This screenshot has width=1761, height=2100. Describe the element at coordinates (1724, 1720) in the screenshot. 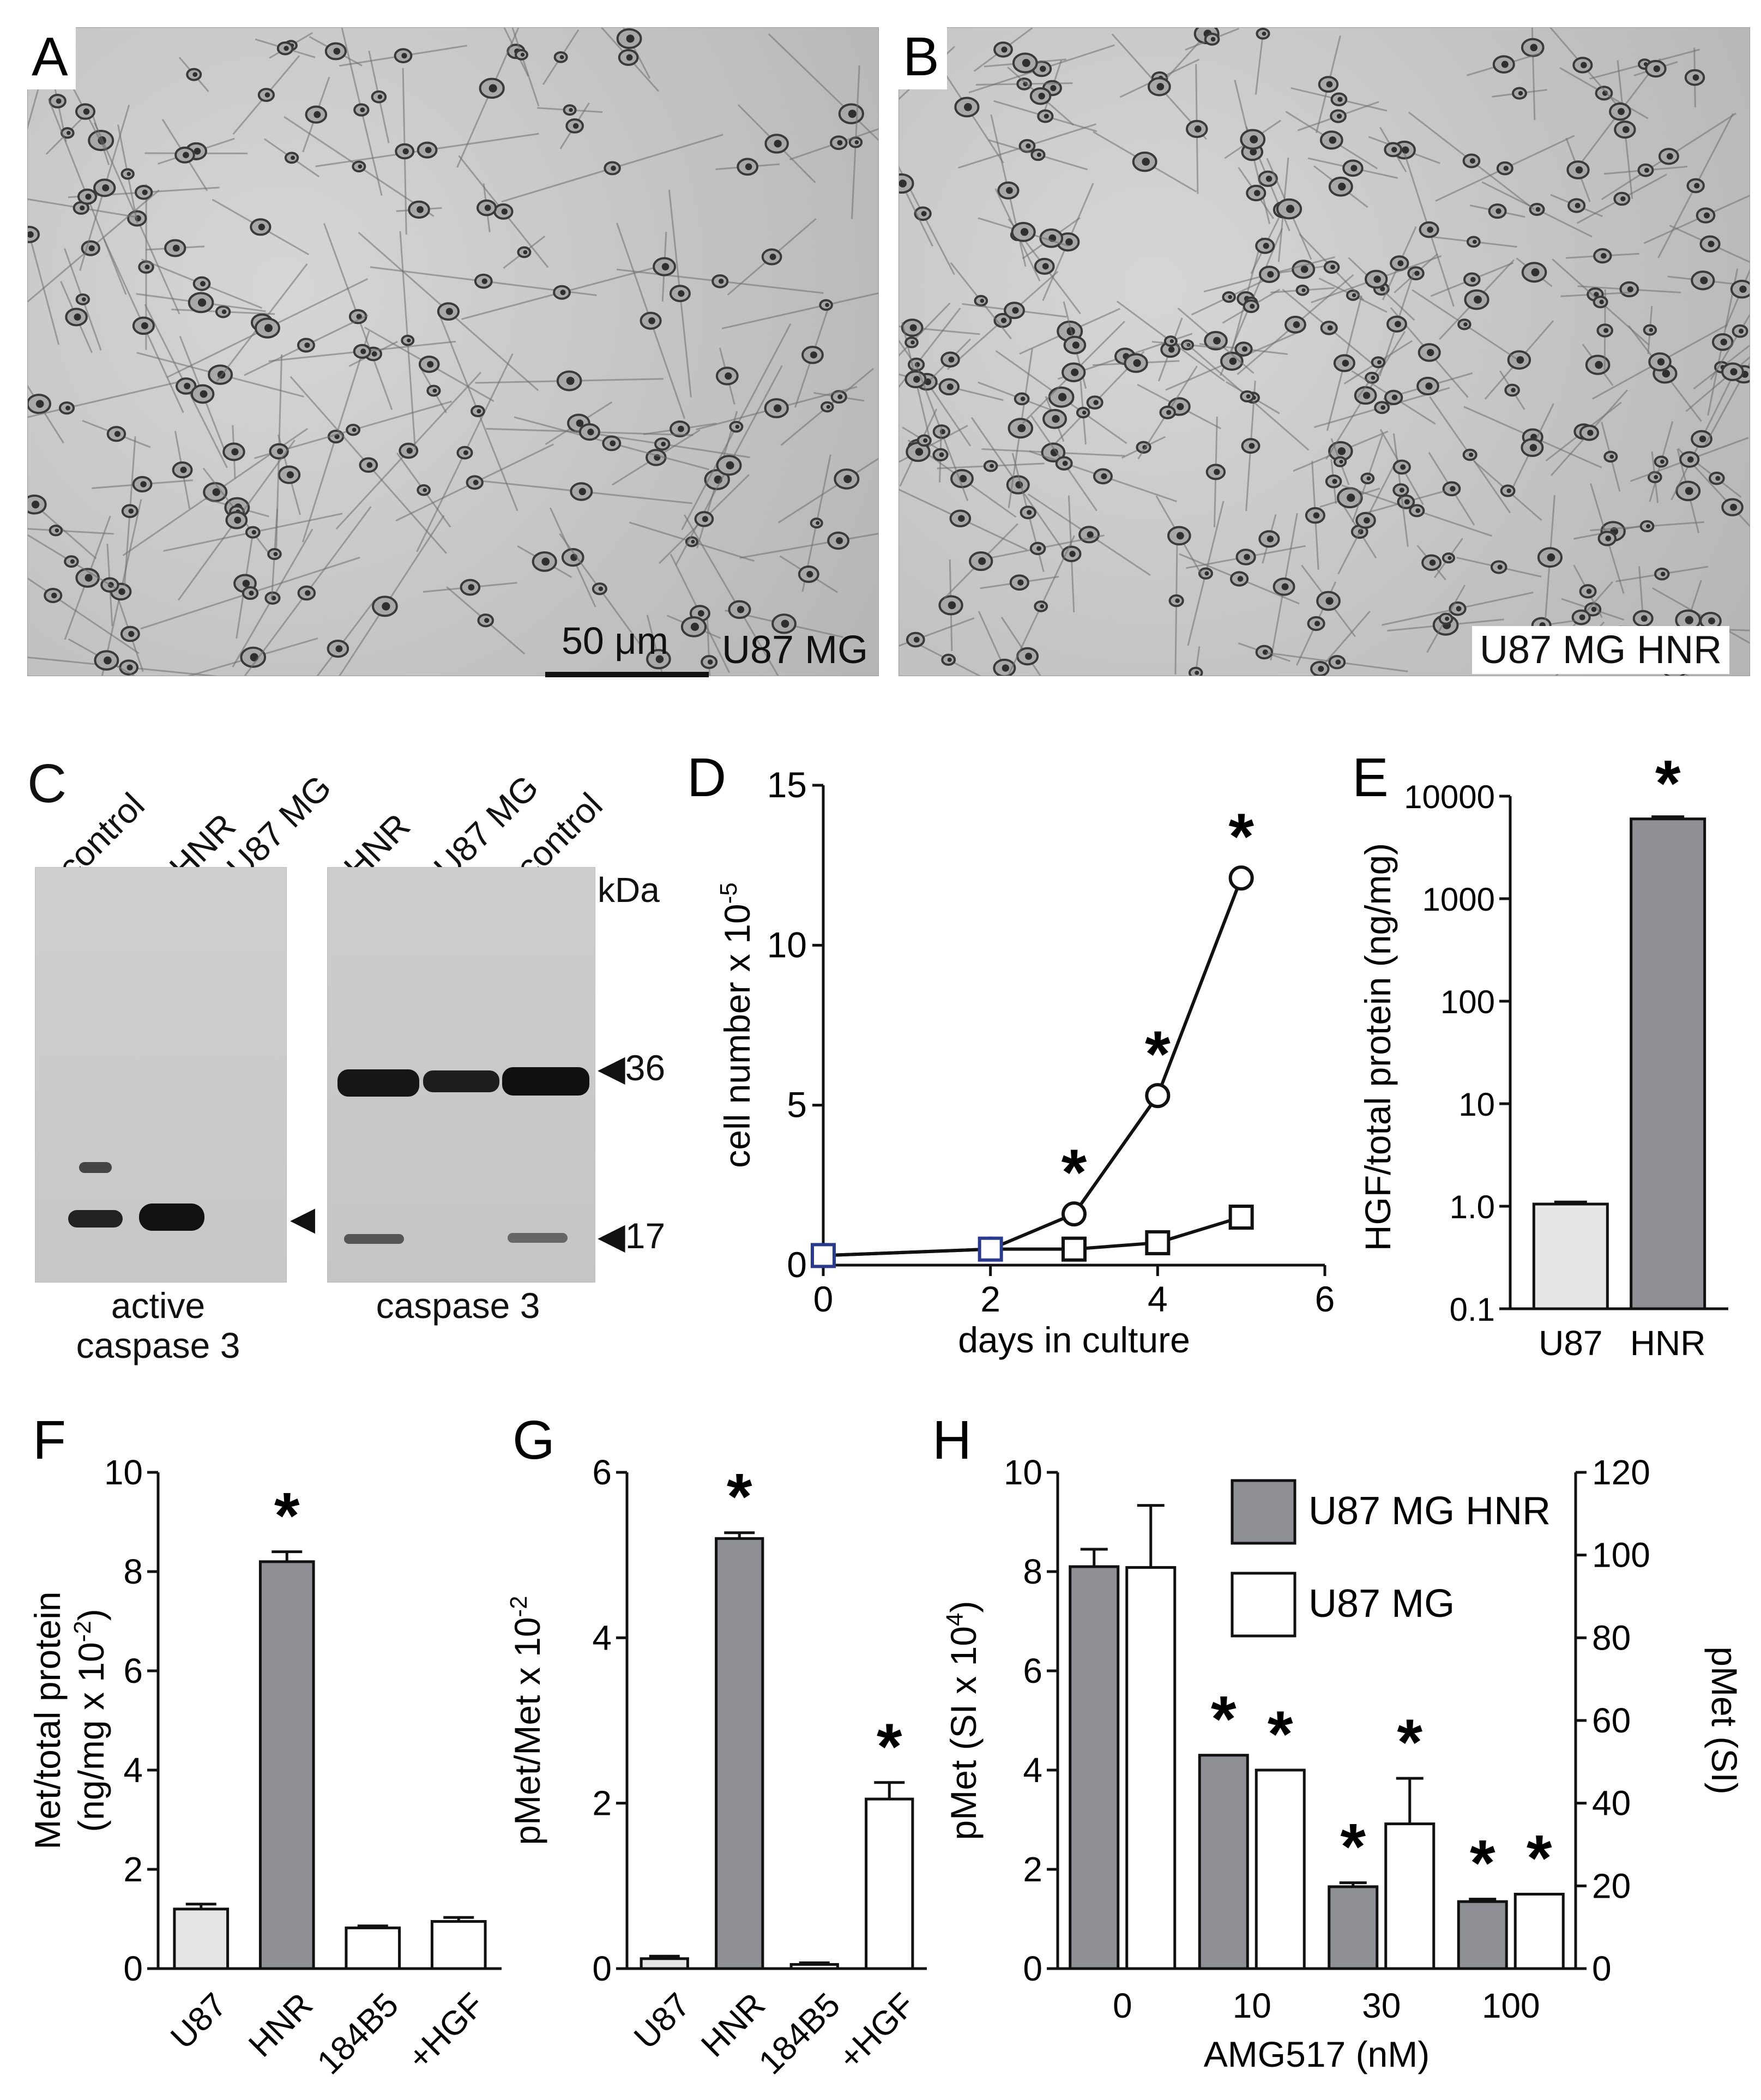

I see `y2-axis-title: pMet (SI)` at that location.